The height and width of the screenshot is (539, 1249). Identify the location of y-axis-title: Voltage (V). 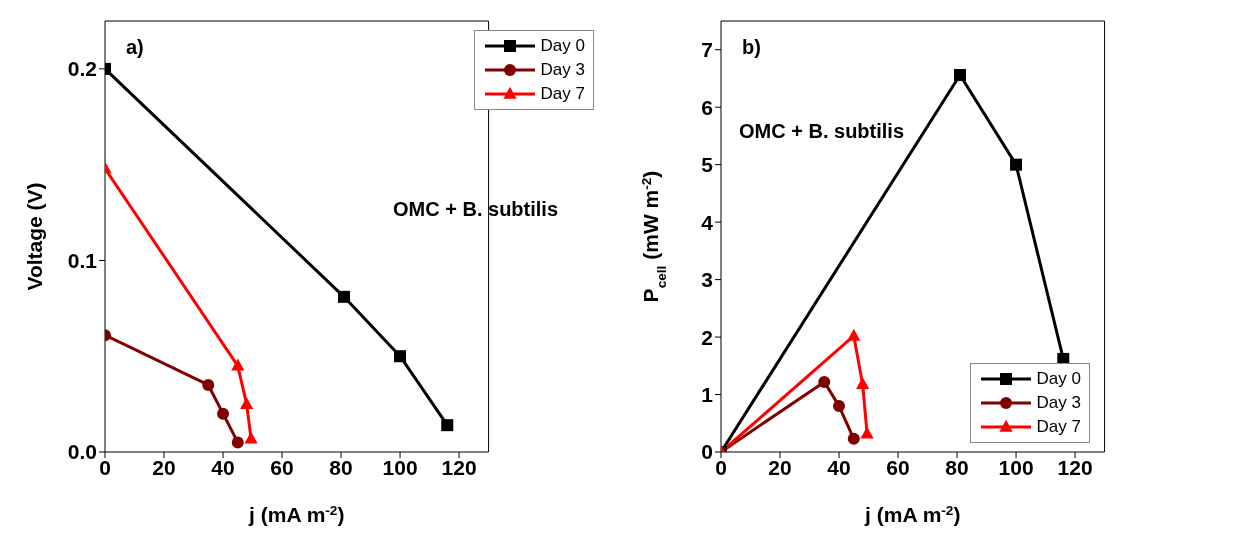
(34, 236).